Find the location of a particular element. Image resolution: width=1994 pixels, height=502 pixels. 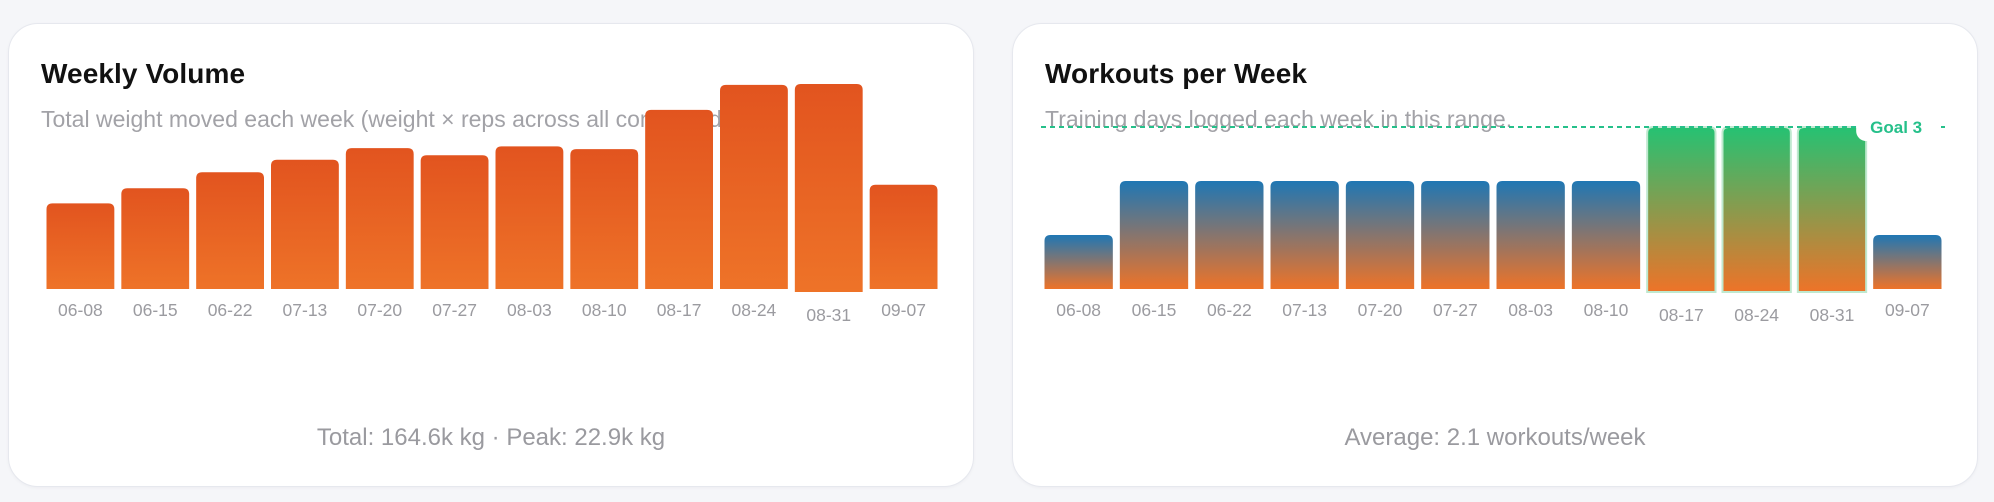

weekly-volume-summary: Total: 164.6k kg · Peak: 22.9k kg is located at coordinates (491, 437).